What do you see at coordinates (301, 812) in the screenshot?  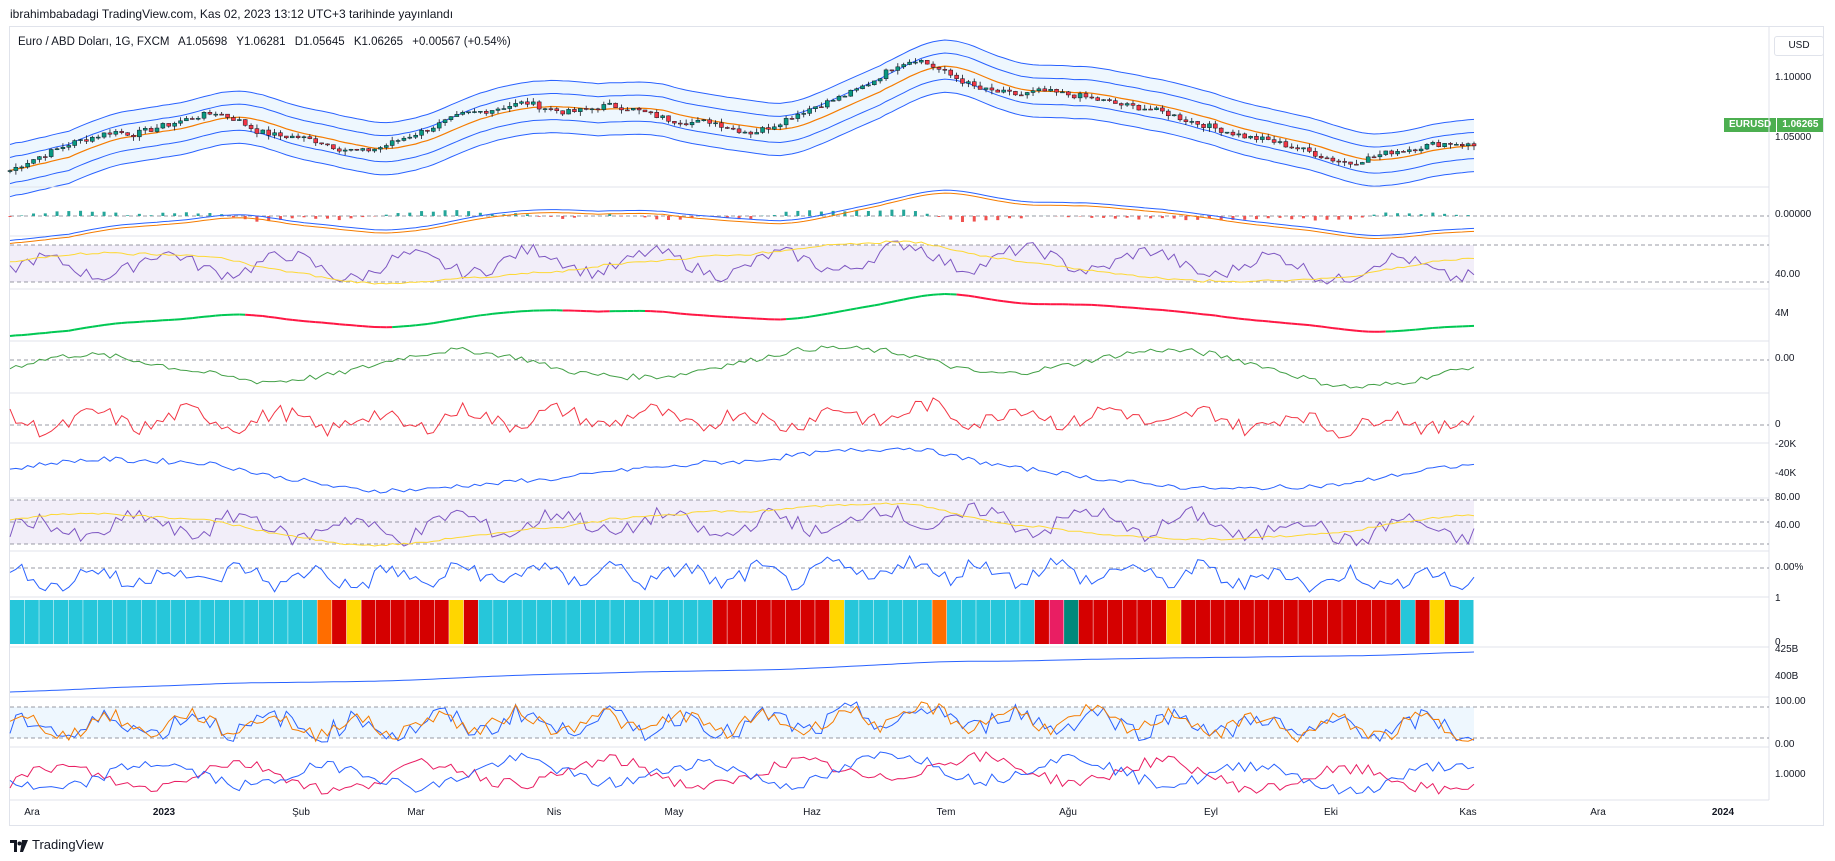 I see `time-axis-tick: Şub` at bounding box center [301, 812].